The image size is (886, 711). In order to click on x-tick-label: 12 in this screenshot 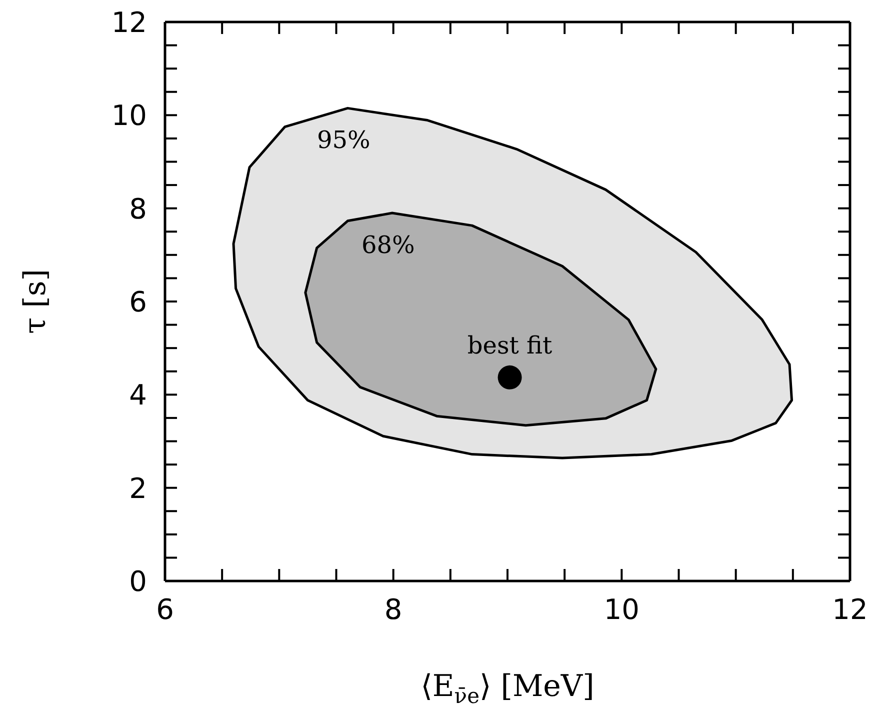, I will do `click(850, 609)`.